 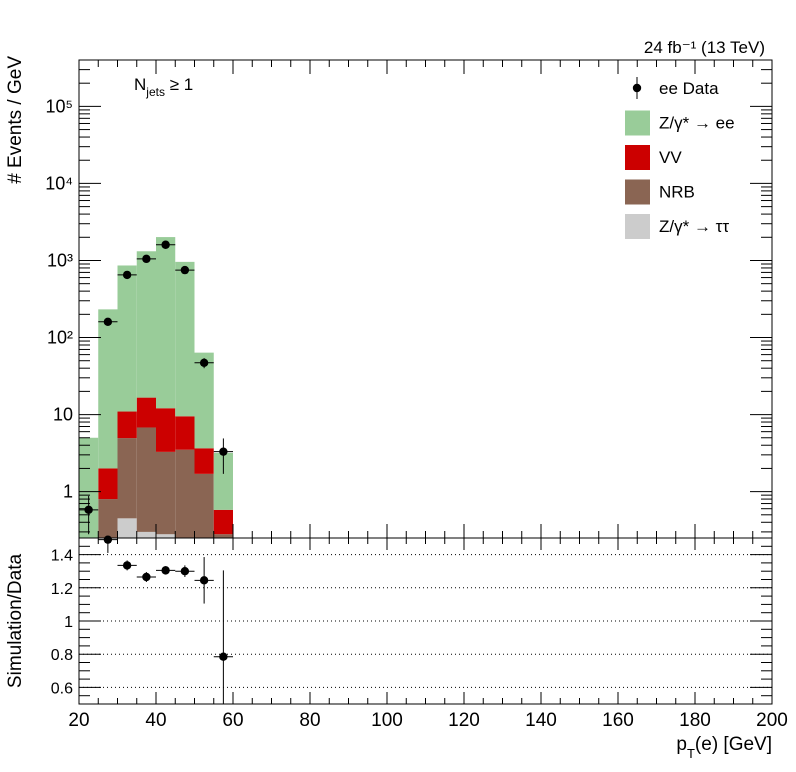 I want to click on x-tick-label-0: 20, so click(x=78, y=720).